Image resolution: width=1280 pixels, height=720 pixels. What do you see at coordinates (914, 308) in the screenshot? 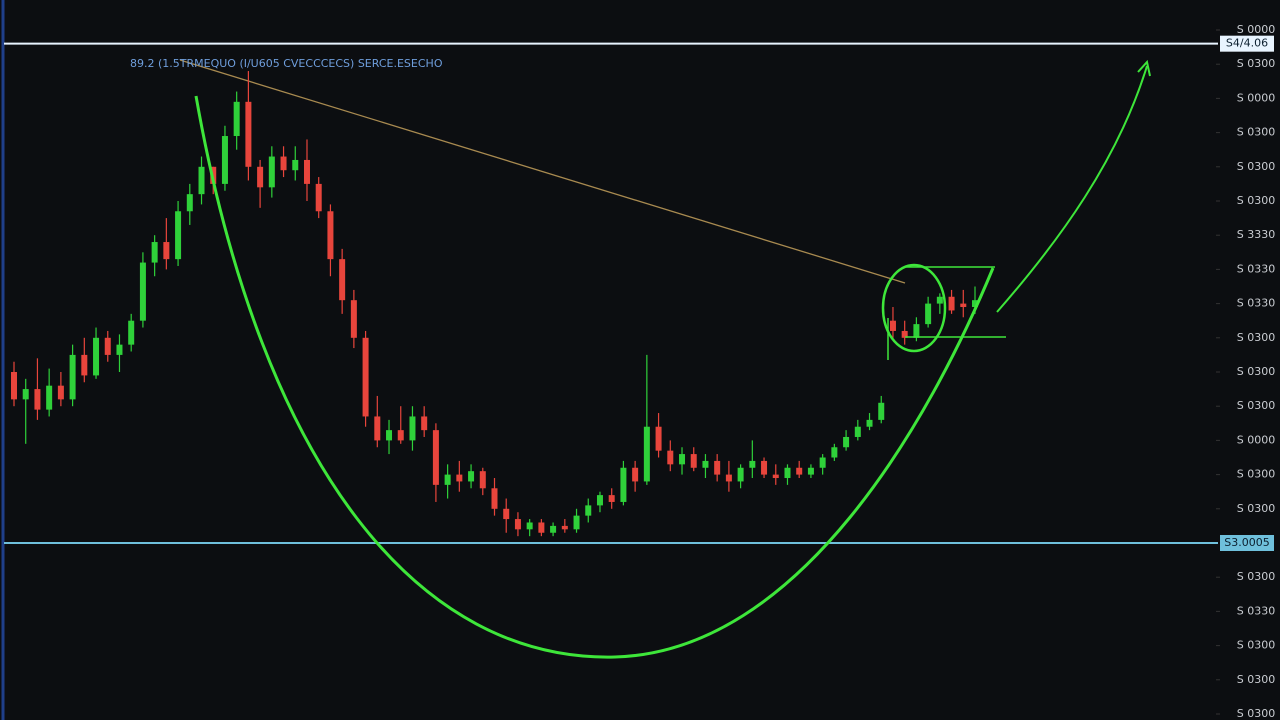
I see `handle-circle` at bounding box center [914, 308].